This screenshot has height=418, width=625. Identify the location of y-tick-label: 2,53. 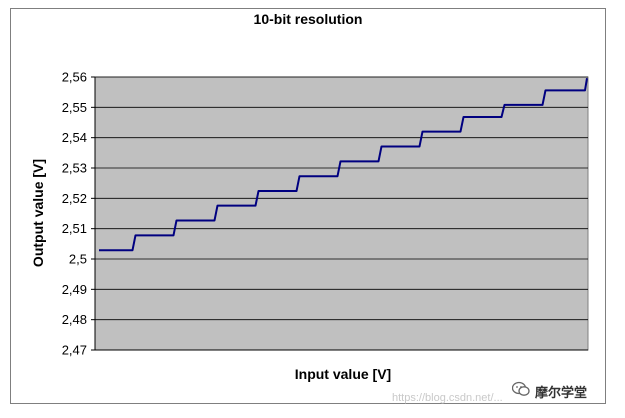
(74, 168).